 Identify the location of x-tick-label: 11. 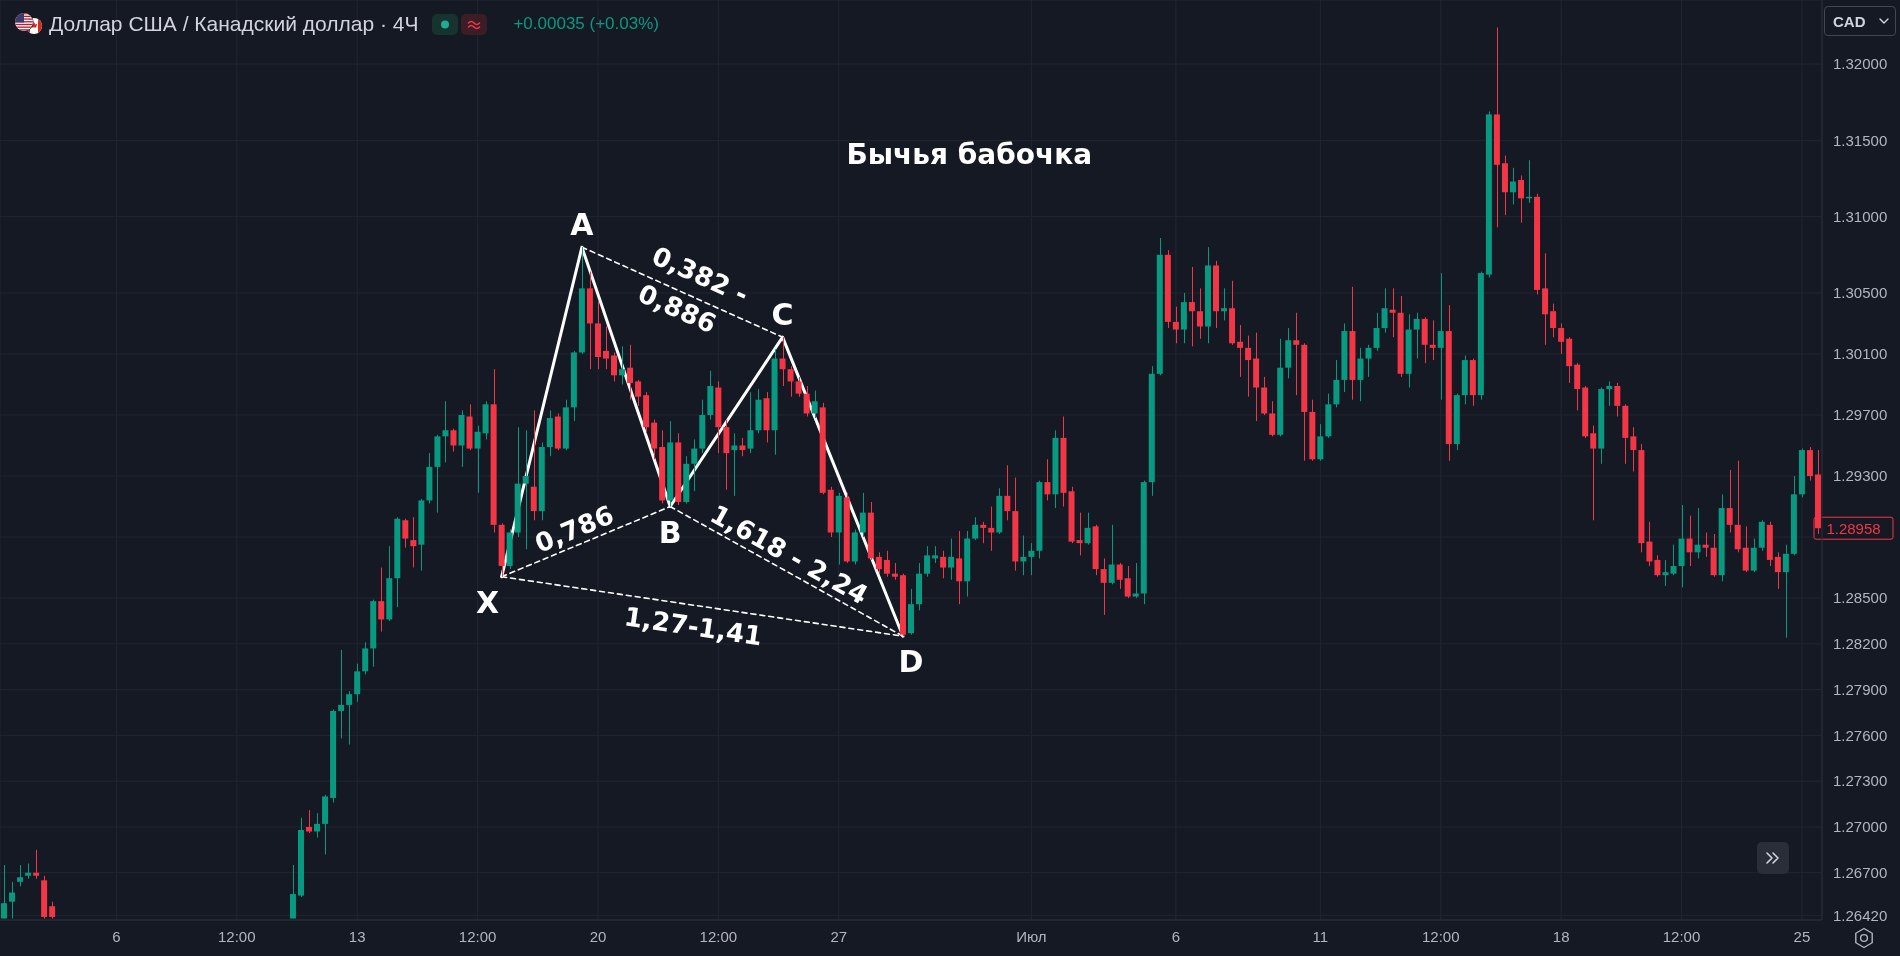
(1320, 936).